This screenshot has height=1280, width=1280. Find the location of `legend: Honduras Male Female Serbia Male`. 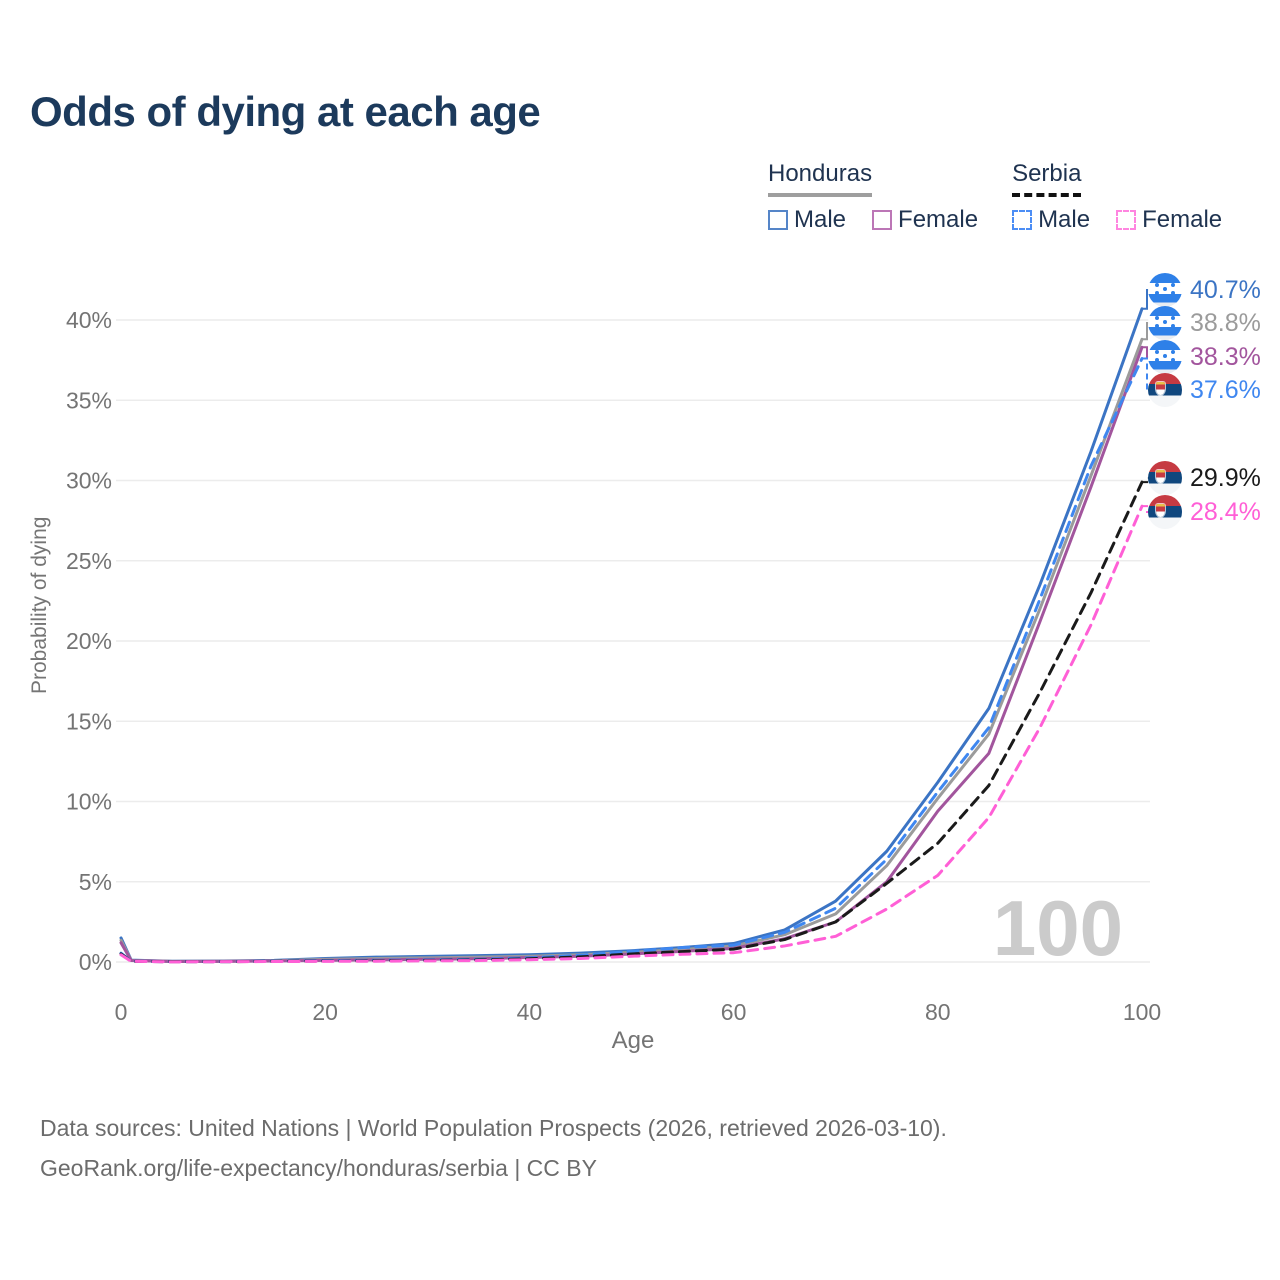

legend: Honduras Male Female Serbia Male is located at coordinates (995, 197).